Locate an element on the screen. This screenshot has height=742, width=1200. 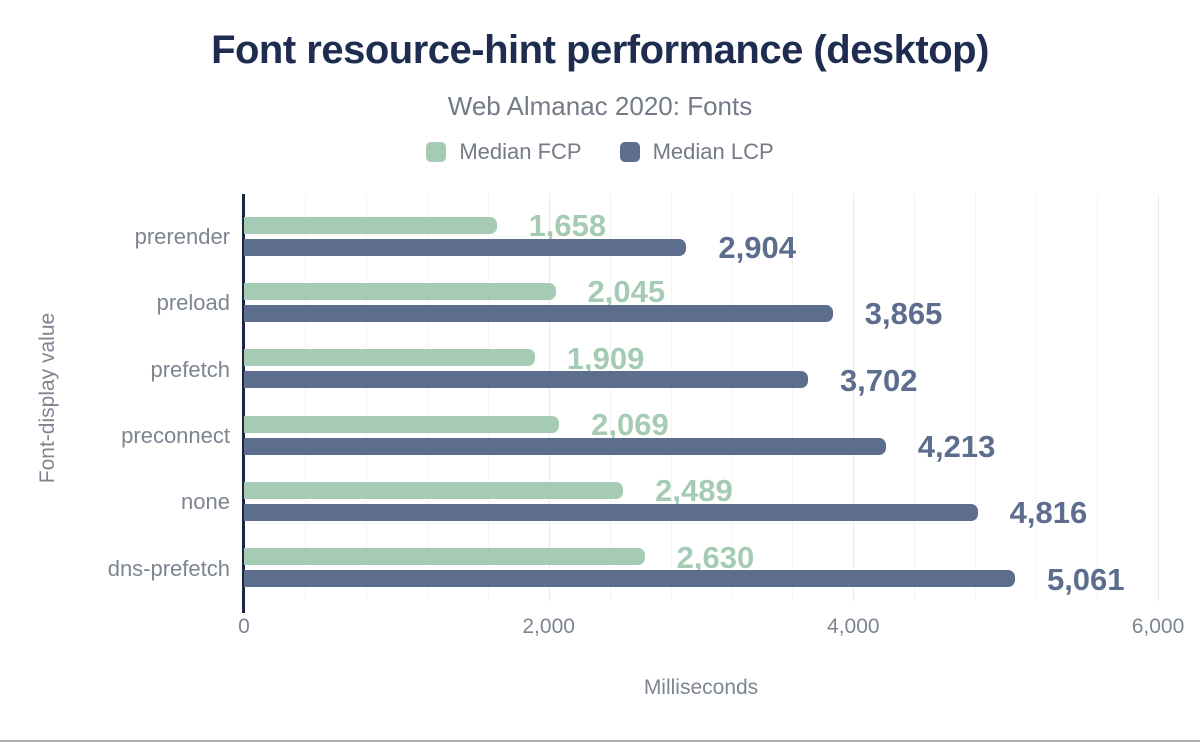
value-label-median-fcp: 1,658 is located at coordinates (567, 225).